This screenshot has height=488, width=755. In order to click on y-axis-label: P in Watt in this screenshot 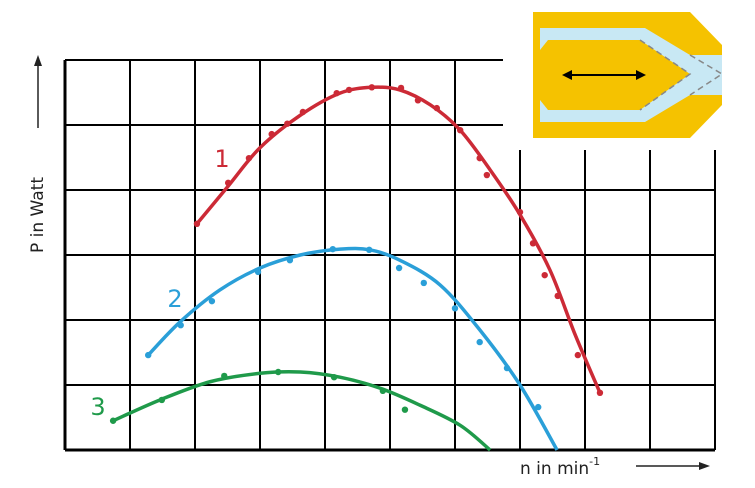, I will do `click(38, 215)`.